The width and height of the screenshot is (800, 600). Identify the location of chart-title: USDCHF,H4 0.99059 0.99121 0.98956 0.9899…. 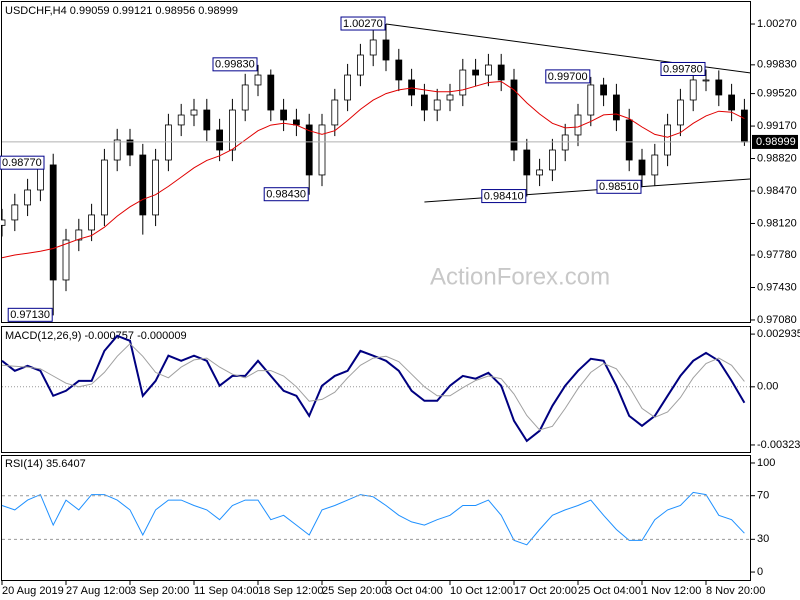
(121, 11).